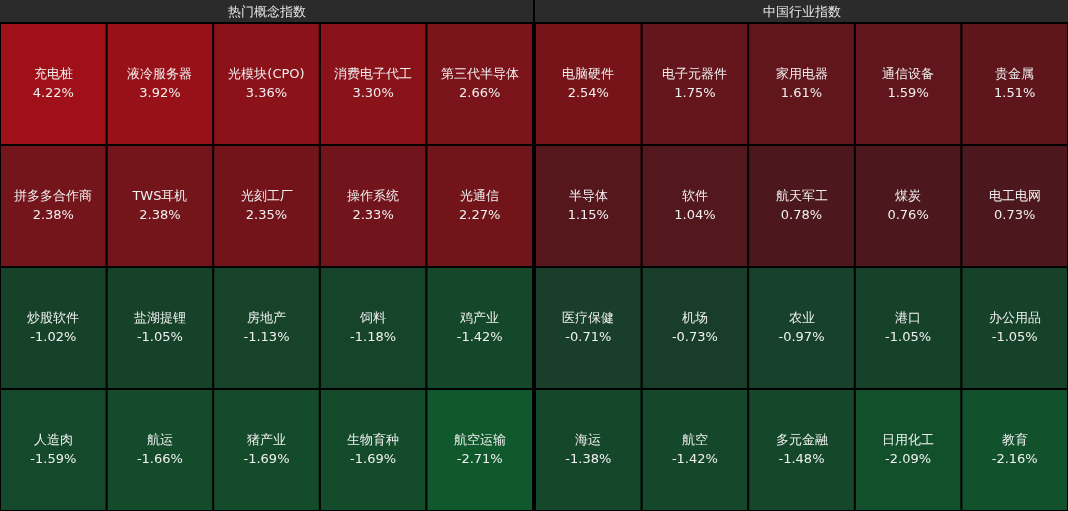 The height and width of the screenshot is (511, 1068). I want to click on data-label: -1.13%, so click(266, 336).